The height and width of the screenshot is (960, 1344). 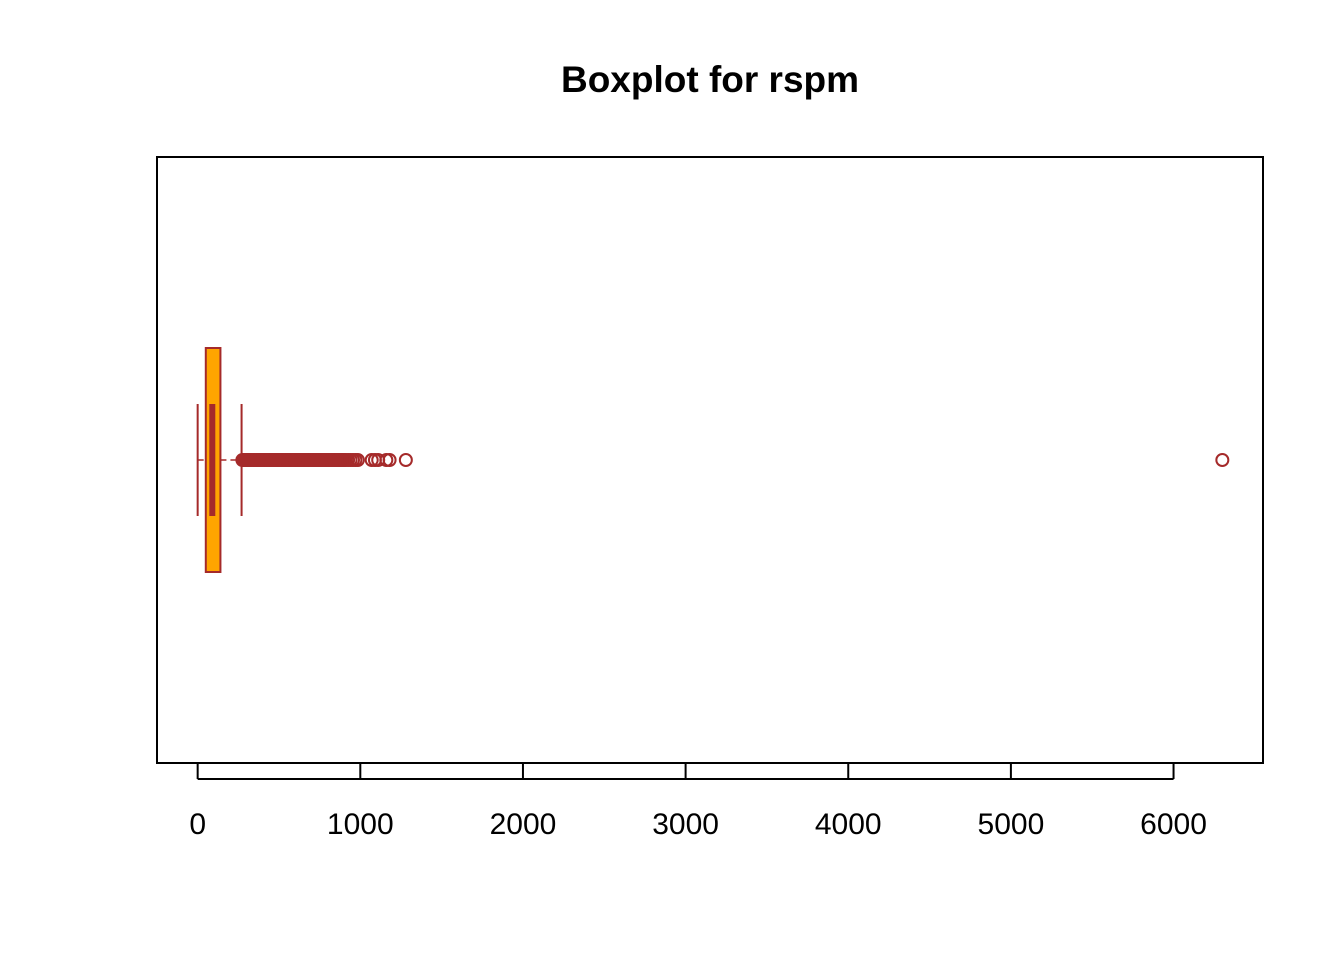 I want to click on x-tick-label: 4000, so click(x=848, y=824).